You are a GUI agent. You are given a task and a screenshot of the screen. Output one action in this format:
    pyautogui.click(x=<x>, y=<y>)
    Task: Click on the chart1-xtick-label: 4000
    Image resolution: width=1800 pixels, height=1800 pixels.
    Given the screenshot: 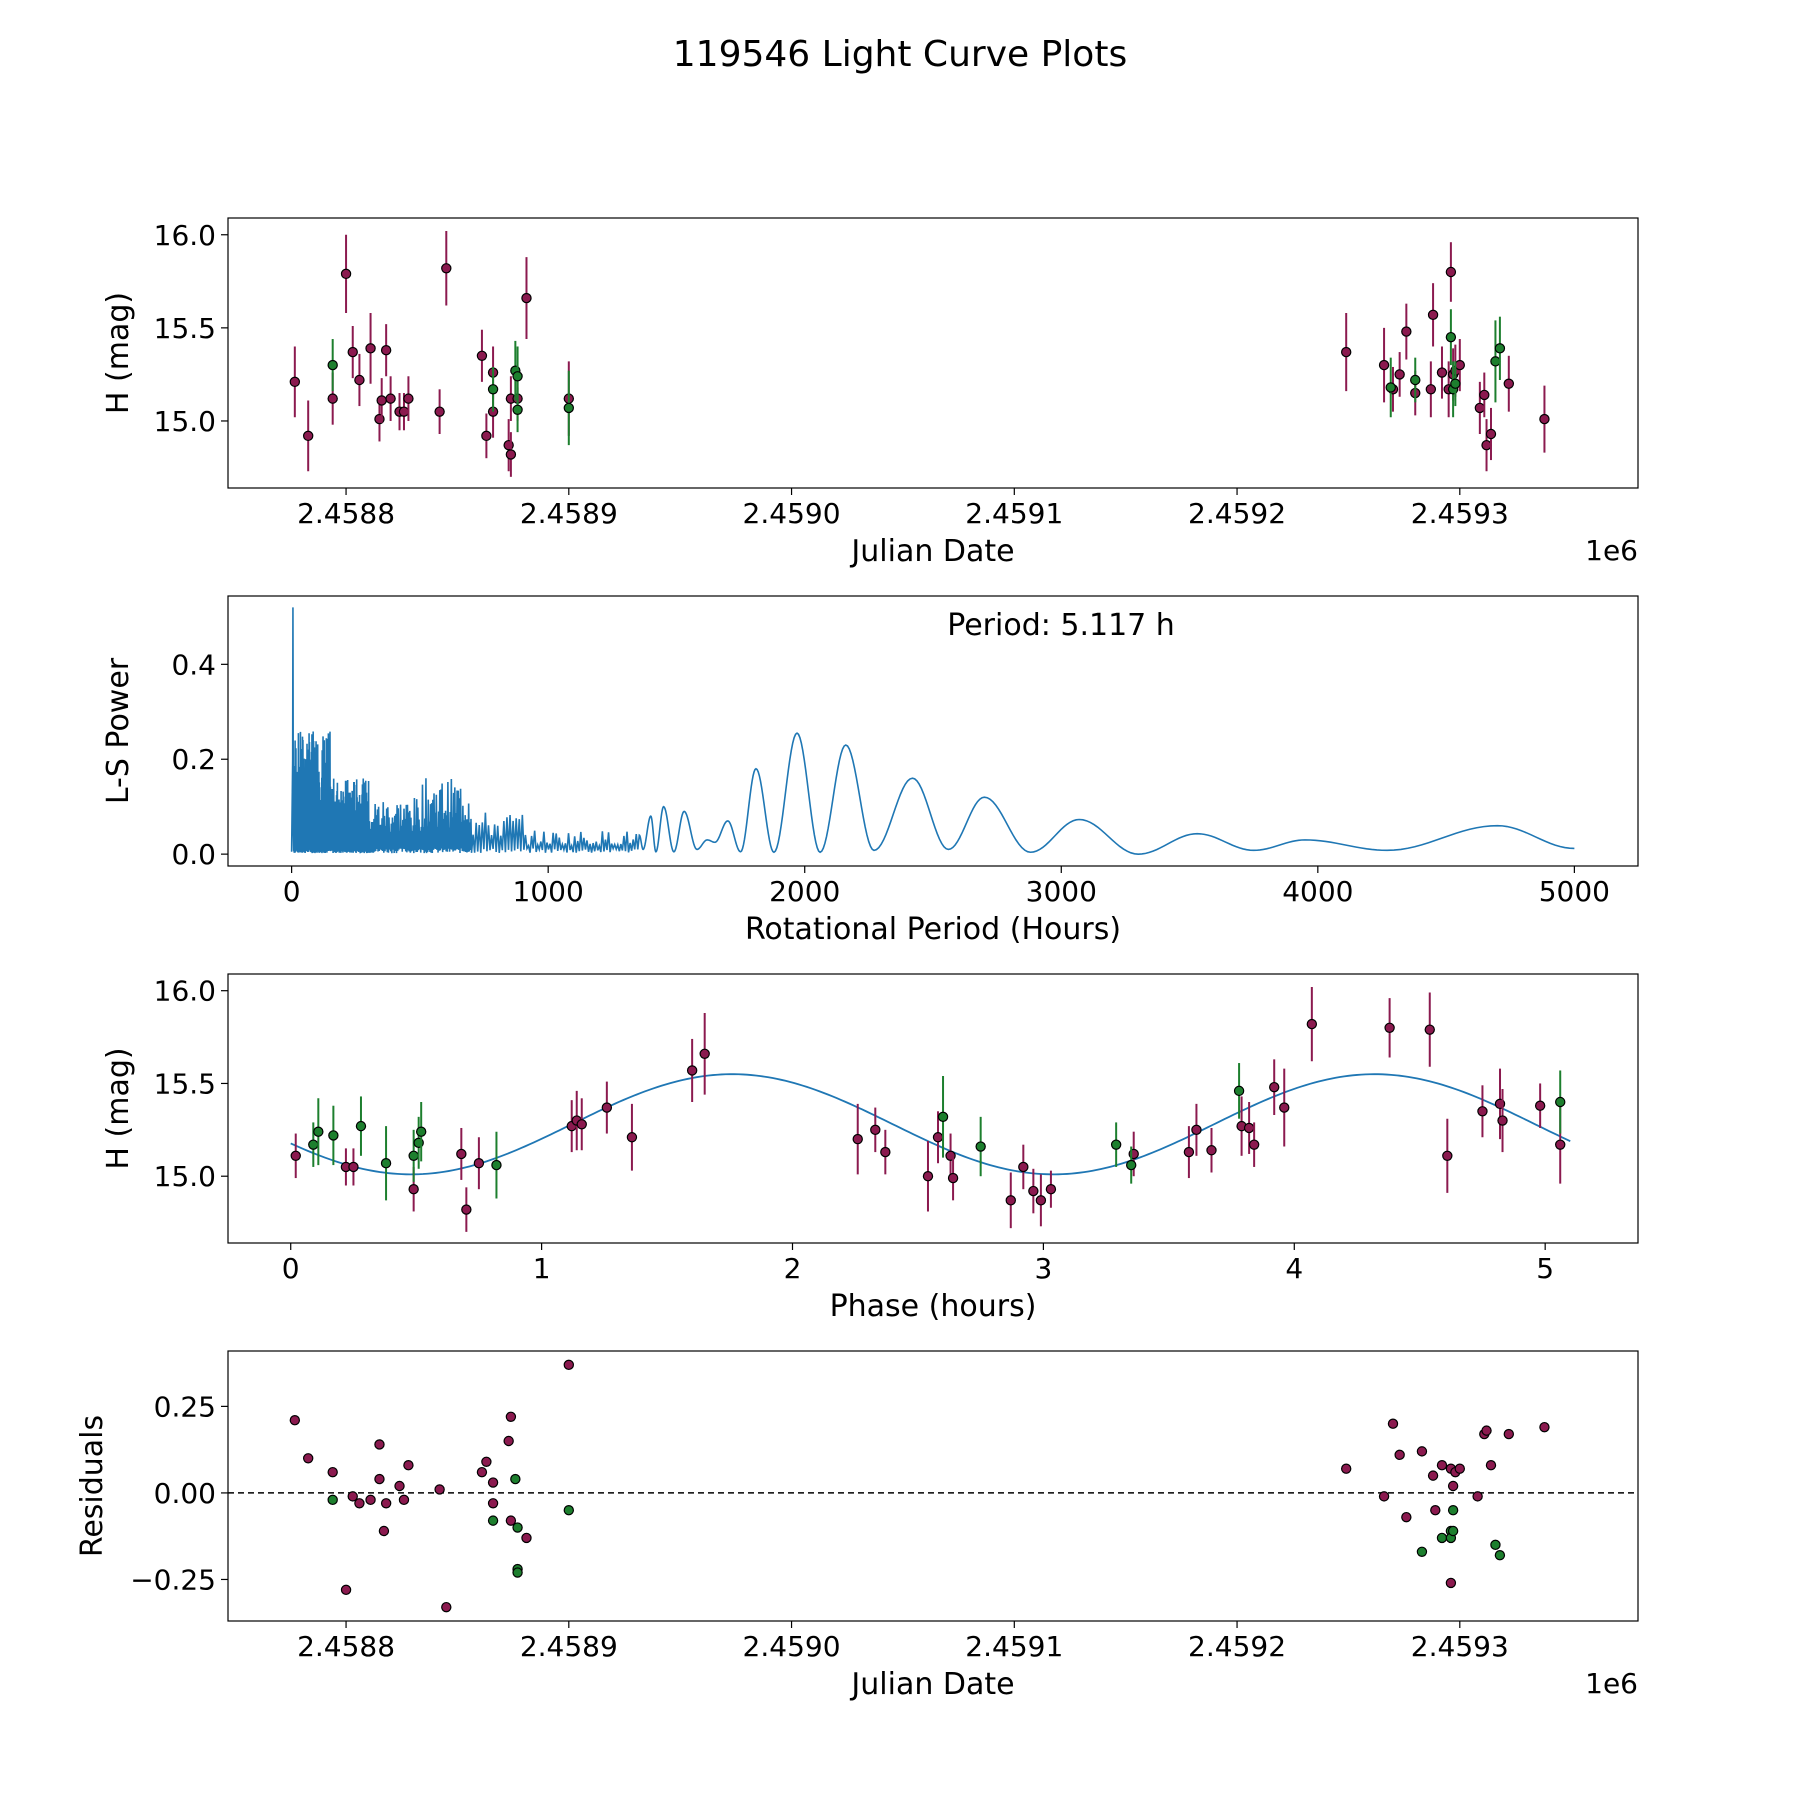 What is the action you would take?
    pyautogui.click(x=1317, y=891)
    